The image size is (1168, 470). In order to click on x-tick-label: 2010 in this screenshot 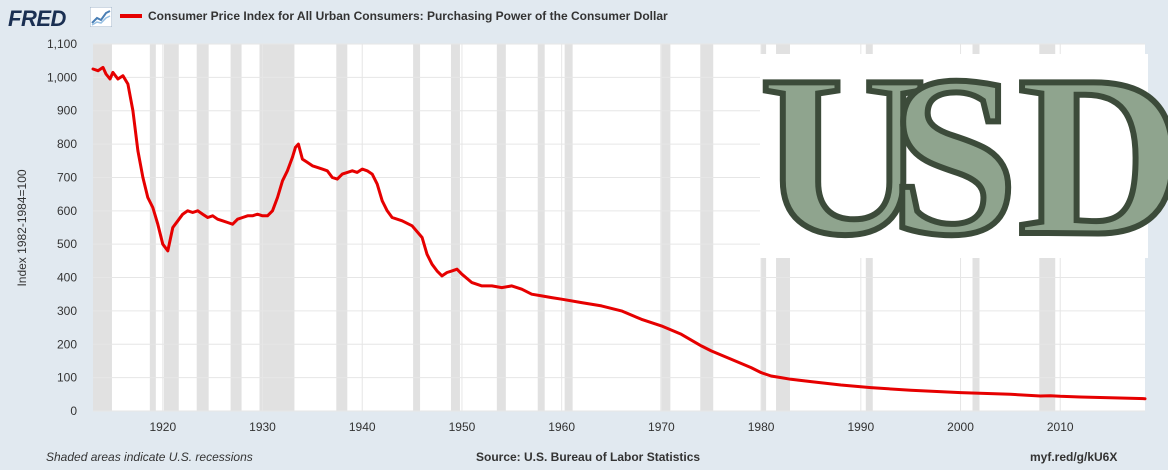, I will do `click(1060, 427)`.